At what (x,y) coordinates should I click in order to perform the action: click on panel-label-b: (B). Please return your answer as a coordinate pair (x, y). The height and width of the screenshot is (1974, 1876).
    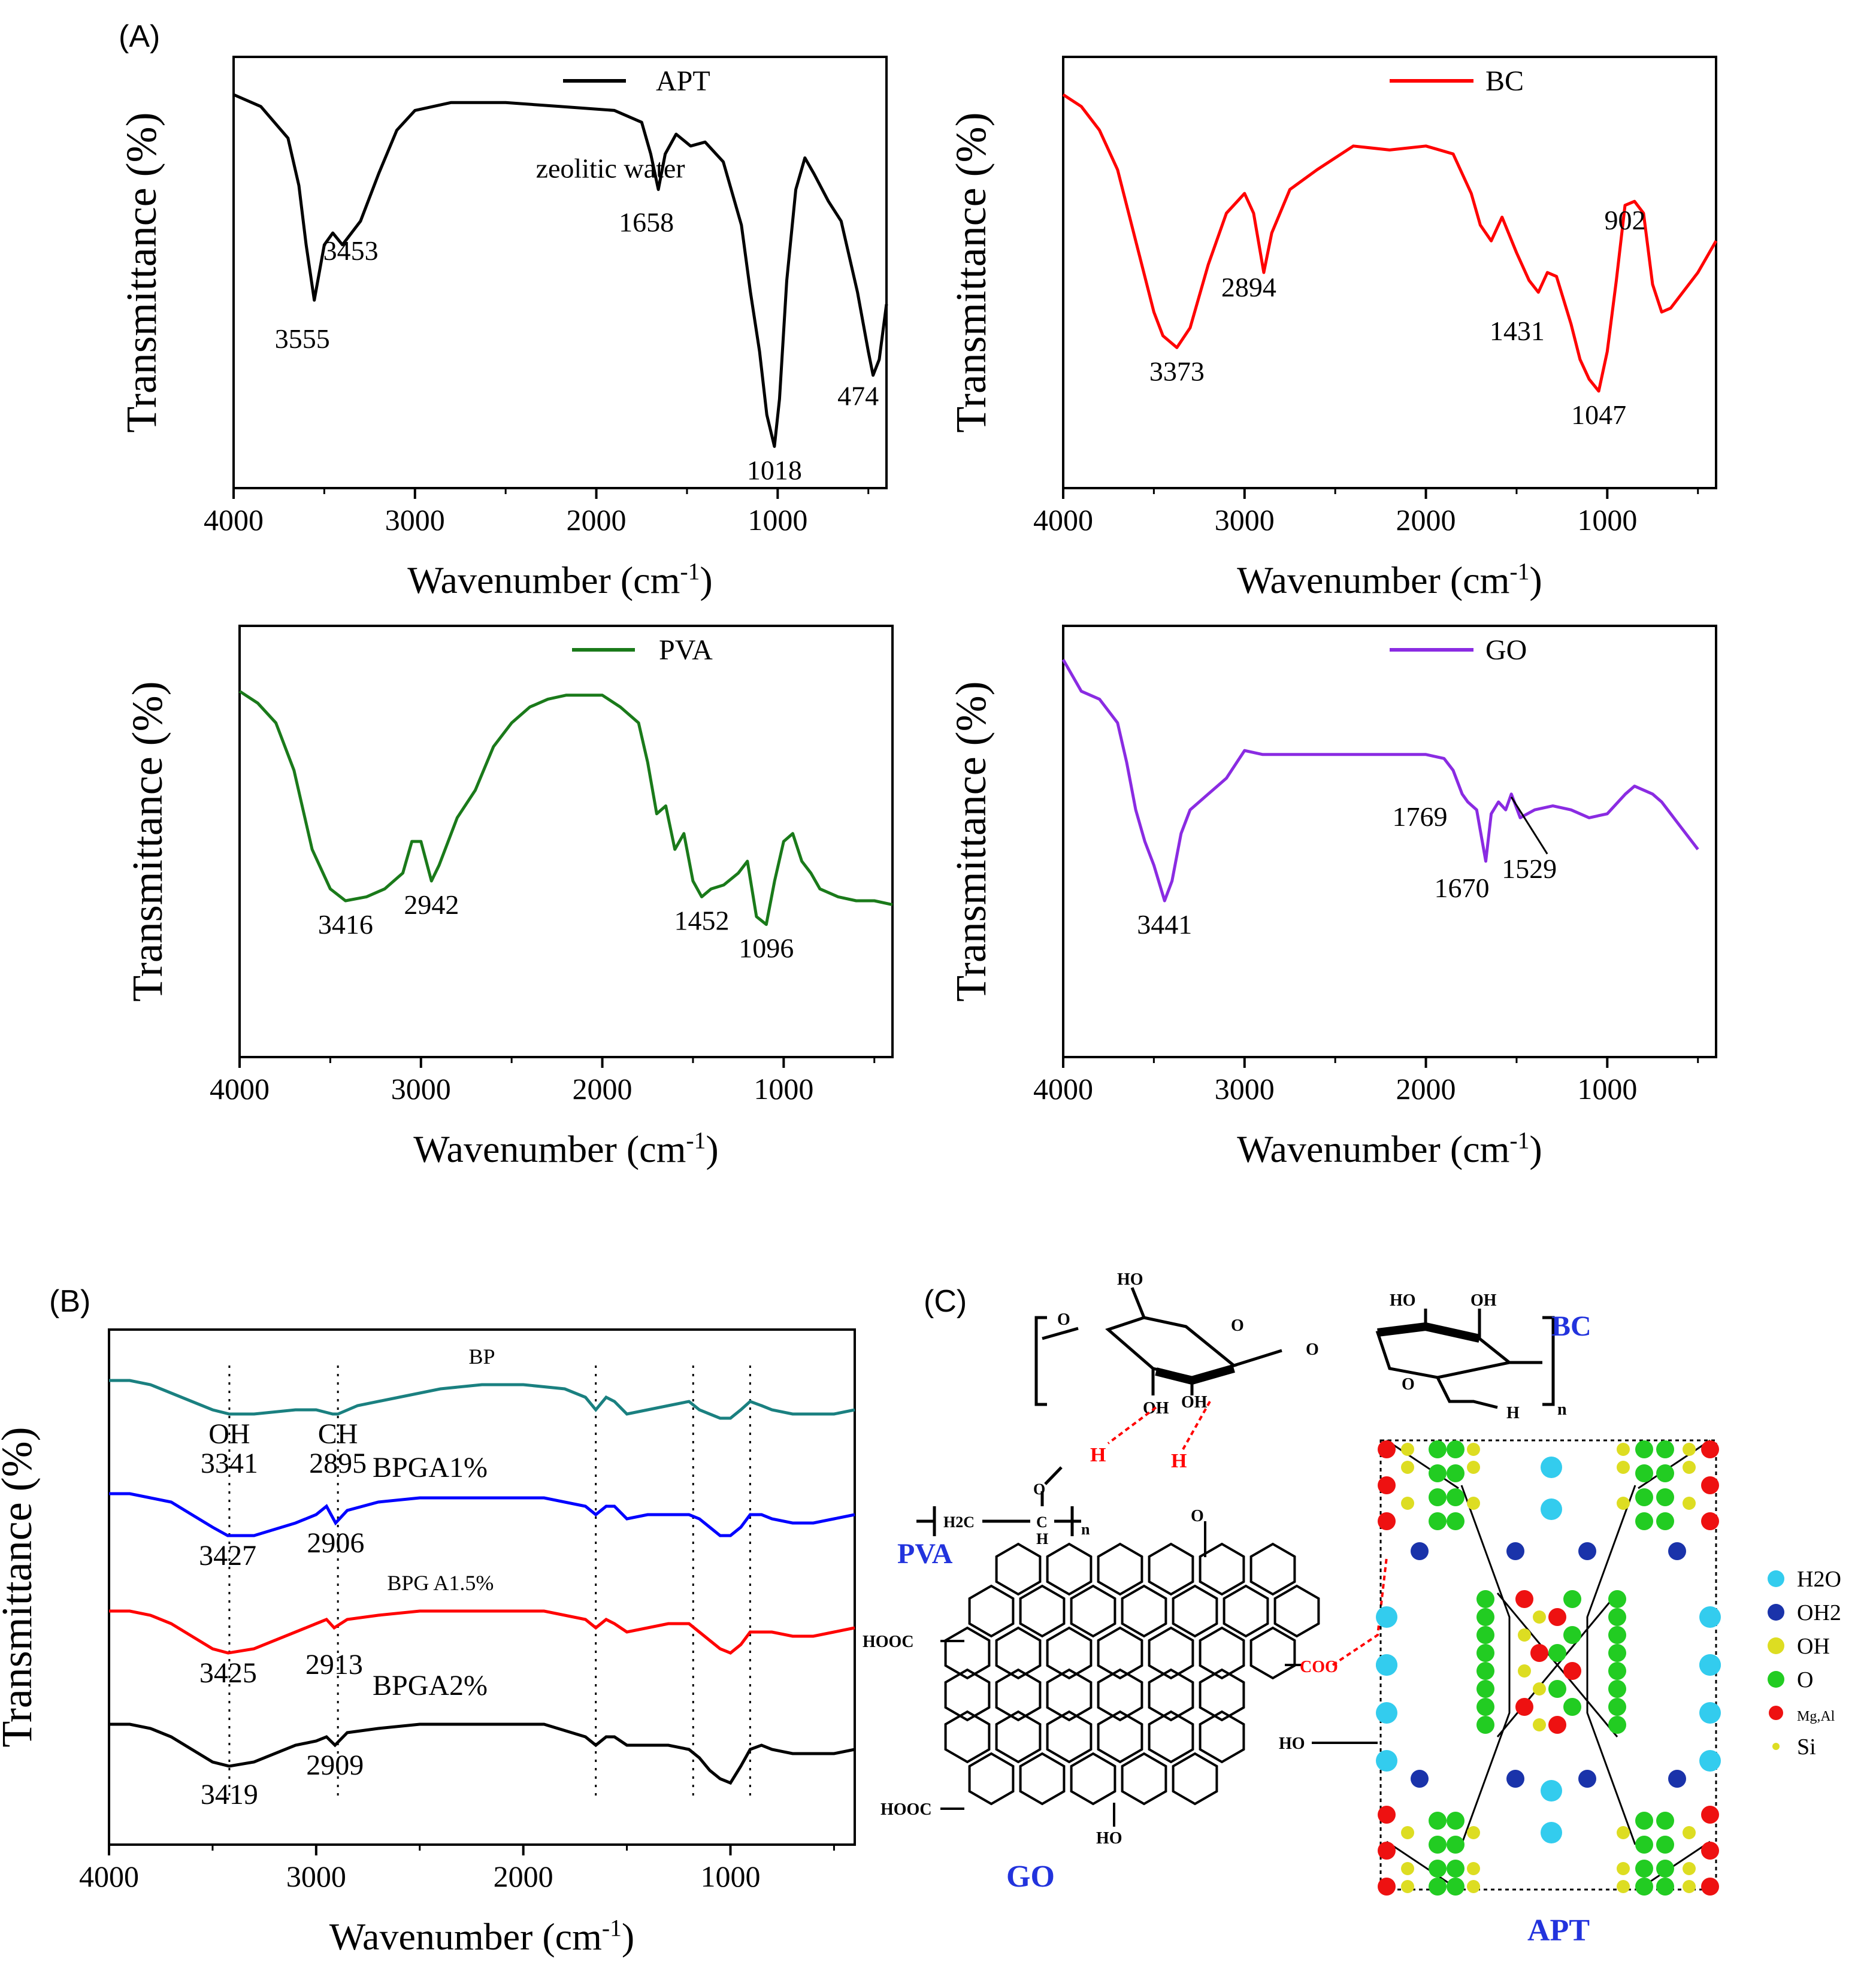
    Looking at the image, I should click on (69, 1301).